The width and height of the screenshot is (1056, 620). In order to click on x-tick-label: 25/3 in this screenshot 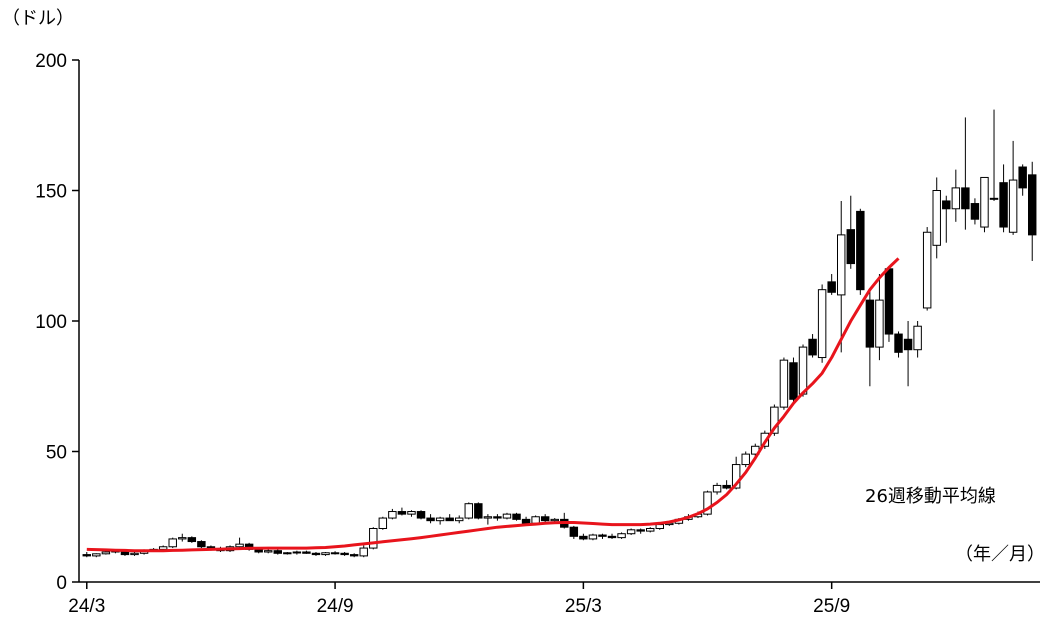, I will do `click(583, 606)`.